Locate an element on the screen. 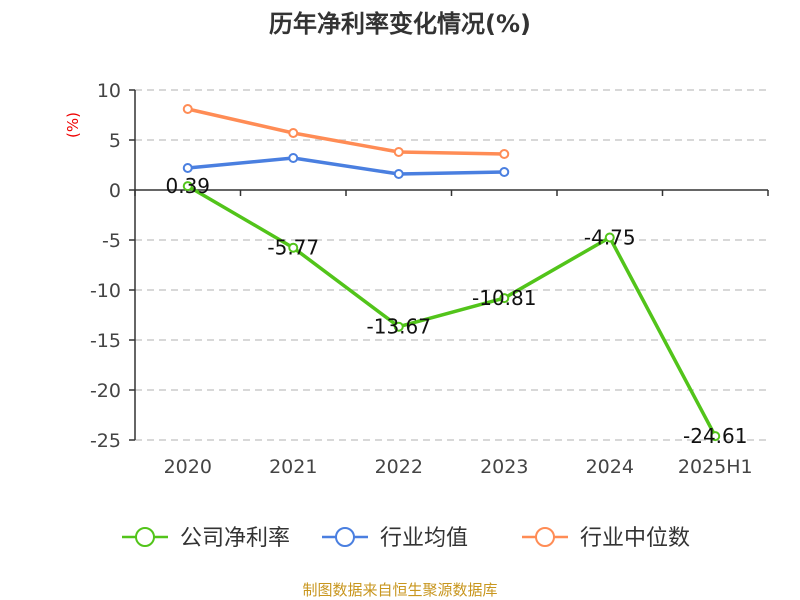  data-label: 0.39 is located at coordinates (187, 186).